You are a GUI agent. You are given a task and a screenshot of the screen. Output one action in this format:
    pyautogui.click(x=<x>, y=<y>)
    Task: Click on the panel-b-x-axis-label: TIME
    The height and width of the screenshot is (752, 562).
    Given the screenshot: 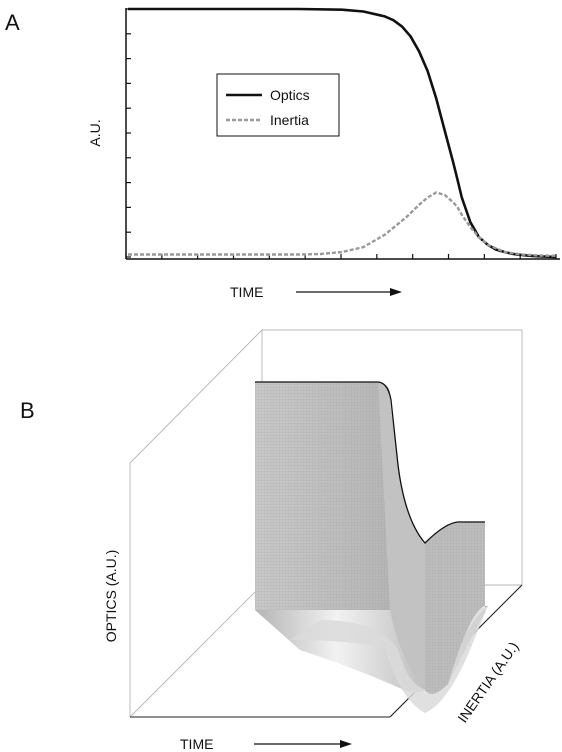 What is the action you would take?
    pyautogui.click(x=196, y=744)
    